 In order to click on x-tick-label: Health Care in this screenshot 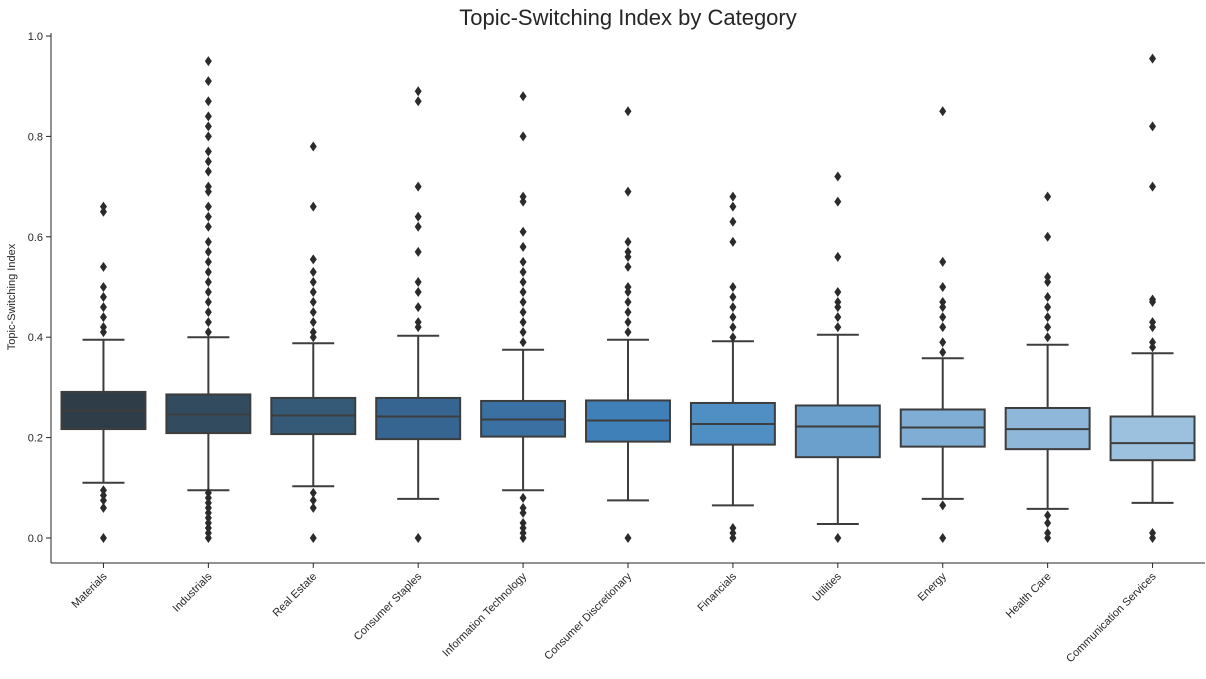, I will do `click(1029, 596)`.